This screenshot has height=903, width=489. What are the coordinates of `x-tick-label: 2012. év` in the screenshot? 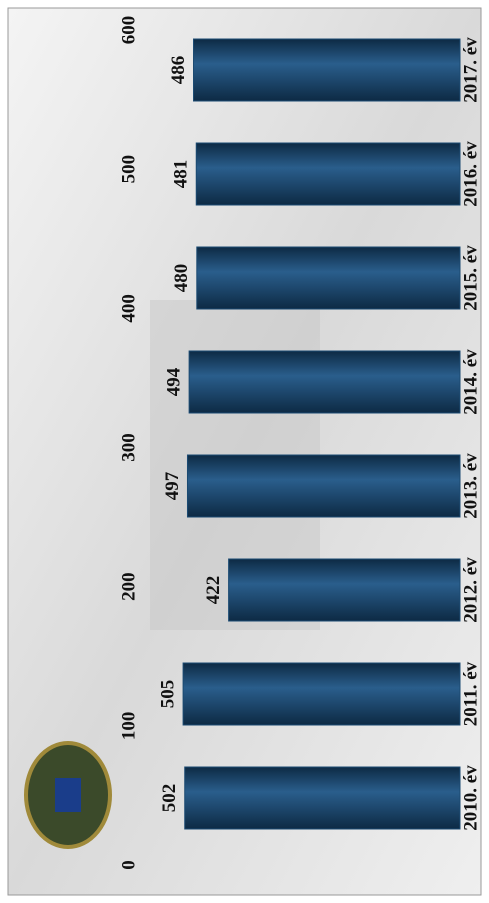 It's located at (470, 590).